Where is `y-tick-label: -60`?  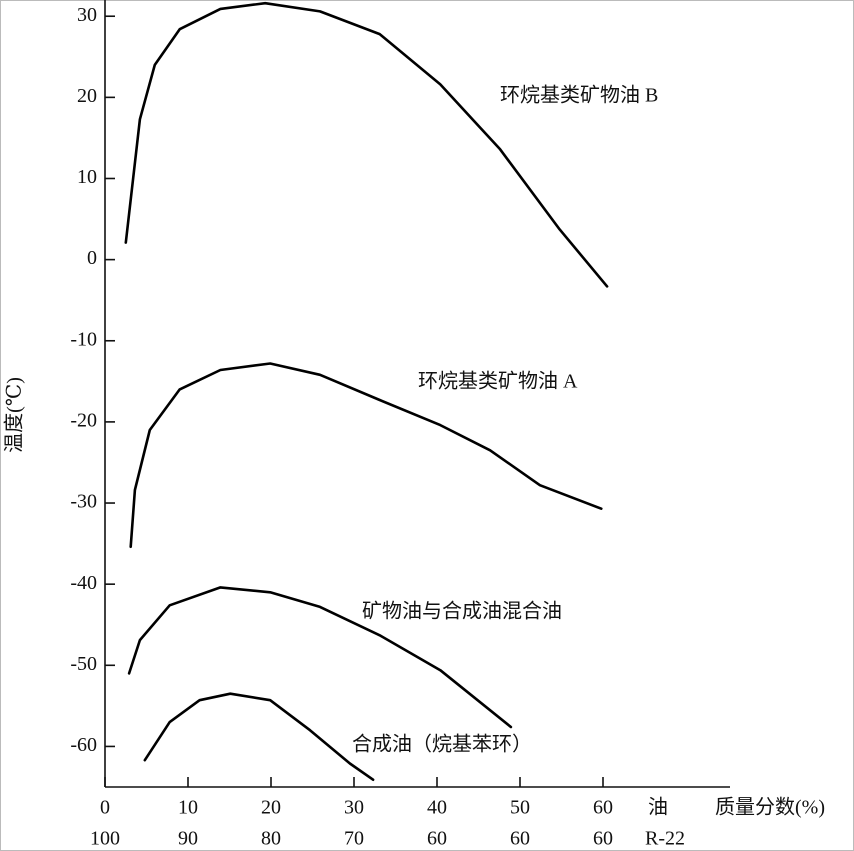
y-tick-label: -60 is located at coordinates (83, 745).